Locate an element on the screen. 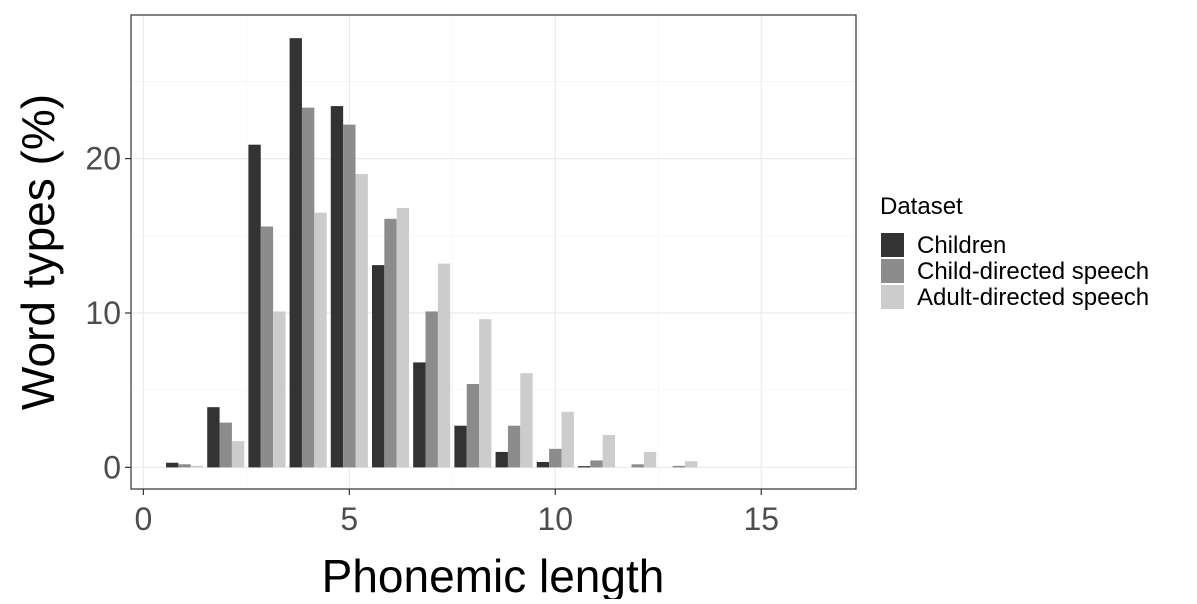 The height and width of the screenshot is (604, 1197). y-tick-label: 20 is located at coordinates (103, 159).